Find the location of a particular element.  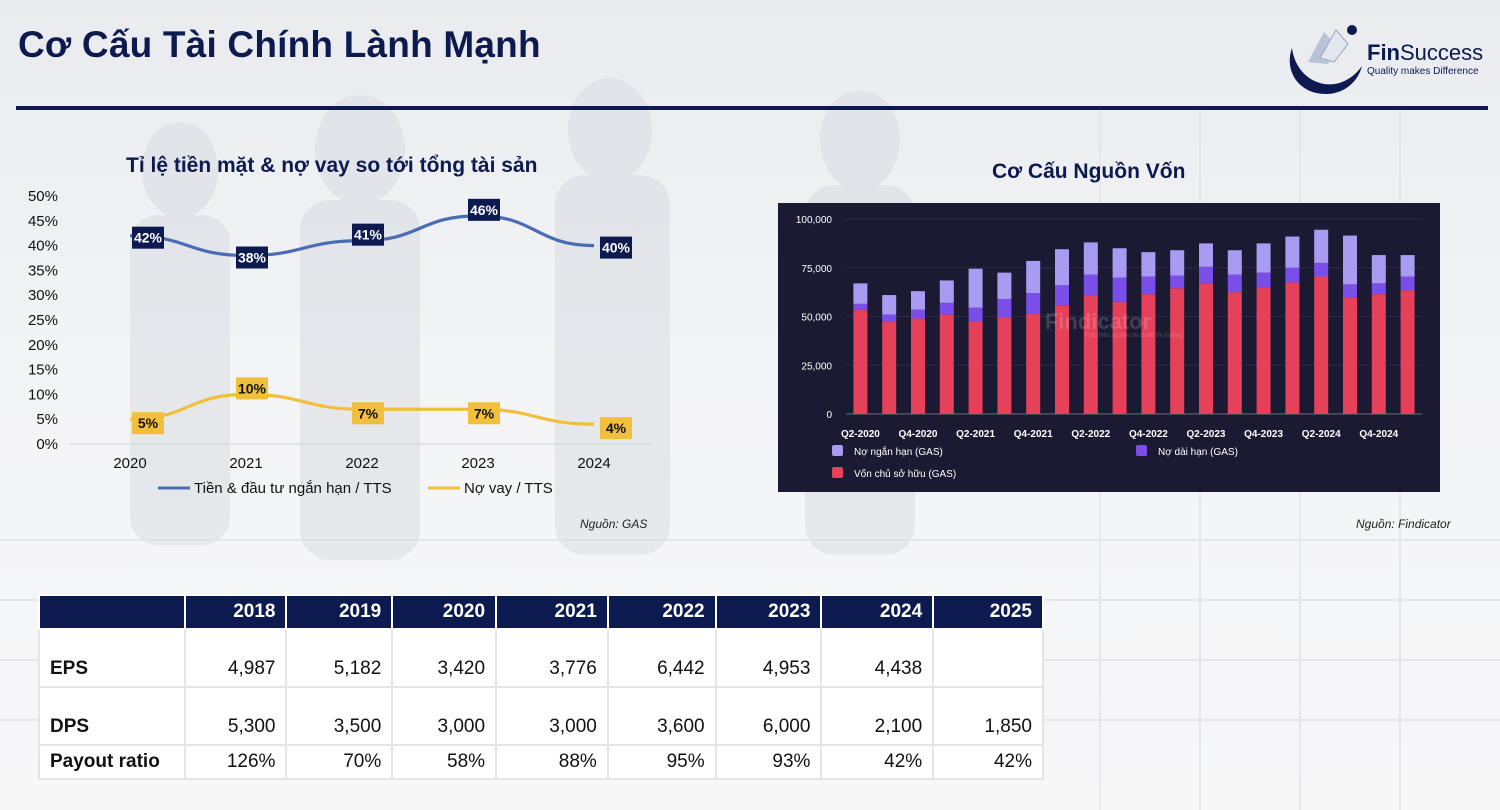

data-label: 42% is located at coordinates (148, 238).